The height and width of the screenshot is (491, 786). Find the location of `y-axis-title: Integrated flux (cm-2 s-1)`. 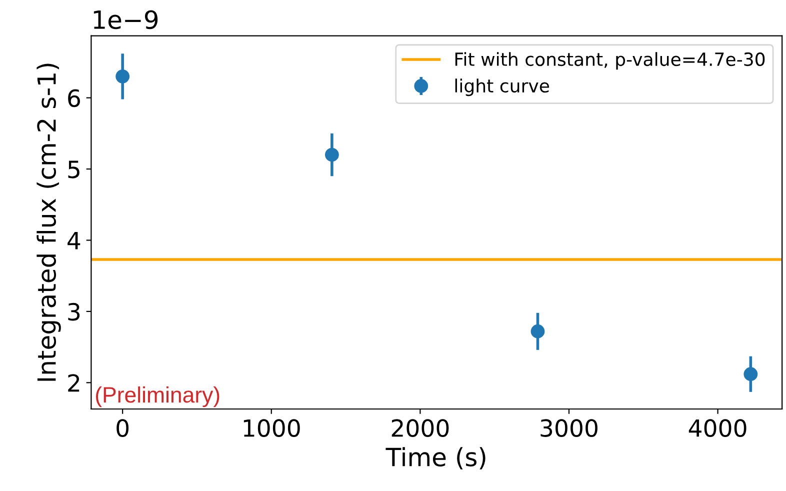

y-axis-title: Integrated flux (cm-2 s-1) is located at coordinates (48, 222).